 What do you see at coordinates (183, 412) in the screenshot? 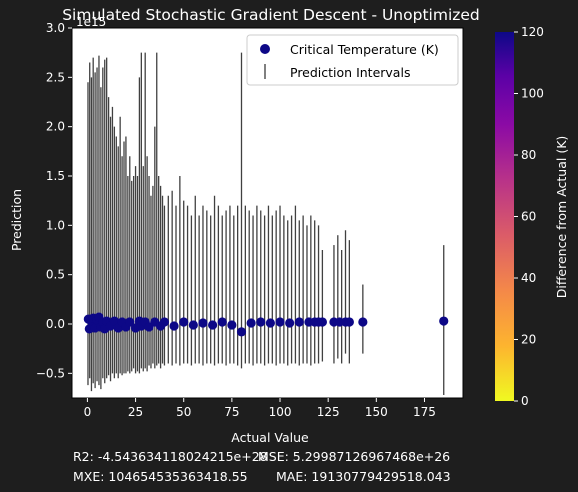
I see `x-tick-label: 50` at bounding box center [183, 412].